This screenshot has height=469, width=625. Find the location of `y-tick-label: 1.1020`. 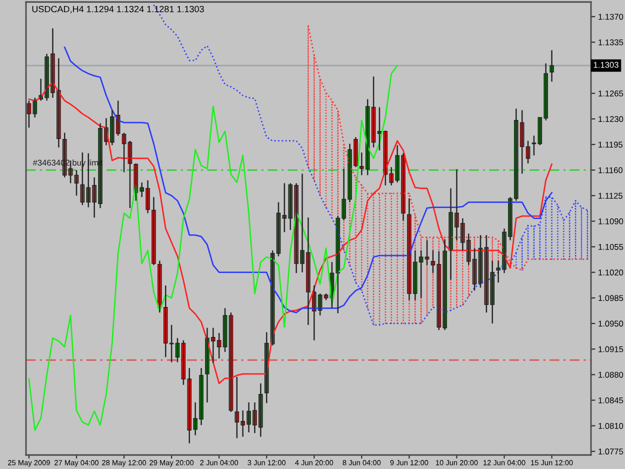

y-tick-label: 1.1020 is located at coordinates (611, 273).